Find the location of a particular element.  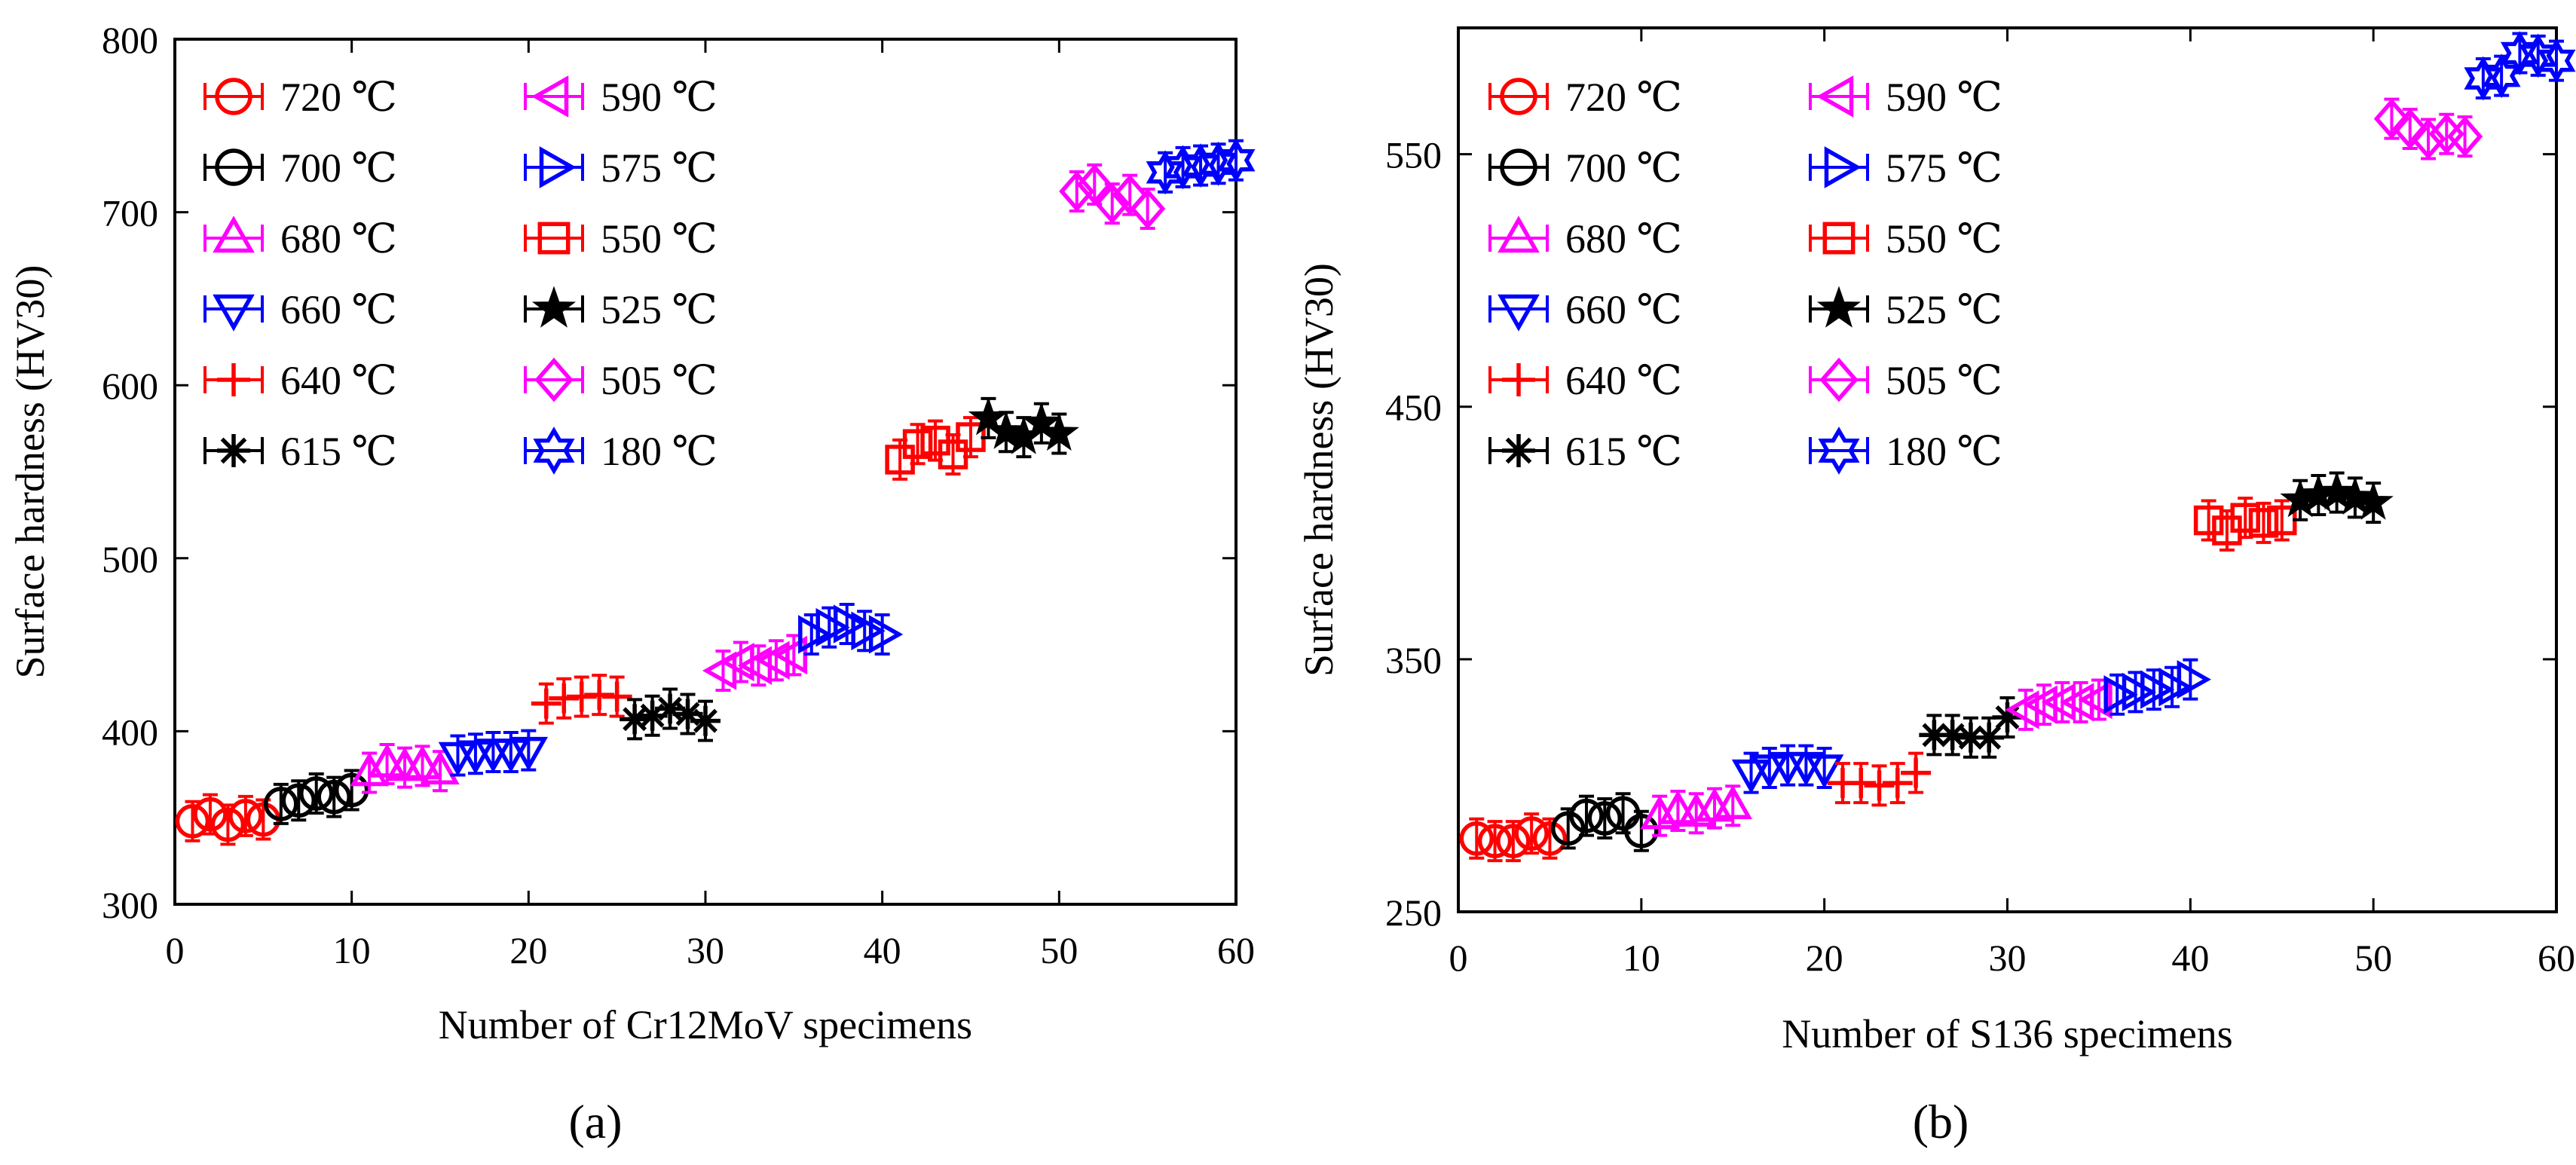

series-615c is located at coordinates (1971, 727).